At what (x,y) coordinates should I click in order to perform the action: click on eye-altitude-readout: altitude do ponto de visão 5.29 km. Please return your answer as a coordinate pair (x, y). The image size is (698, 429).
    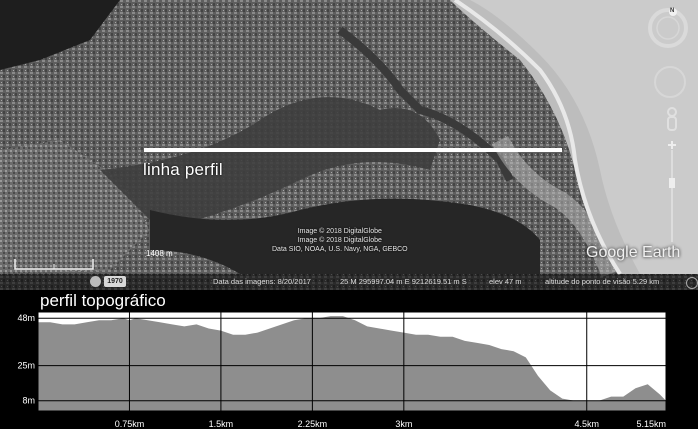
    Looking at the image, I should click on (602, 281).